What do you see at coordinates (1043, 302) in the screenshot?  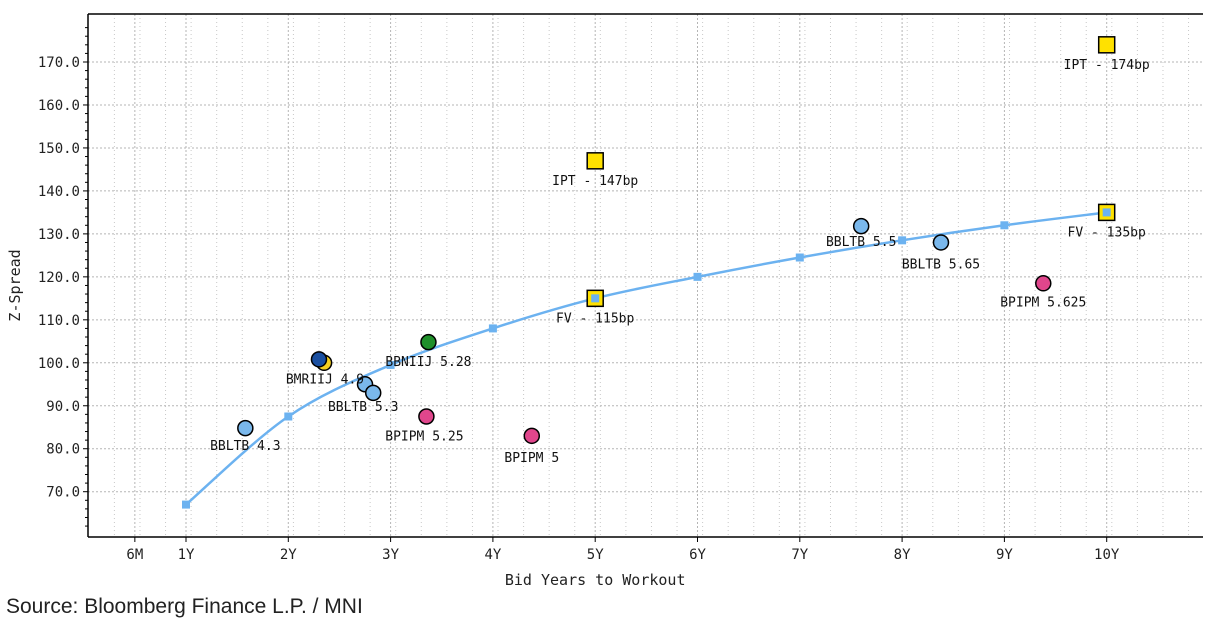 I see `bond-label: BPIPM 5.625` at bounding box center [1043, 302].